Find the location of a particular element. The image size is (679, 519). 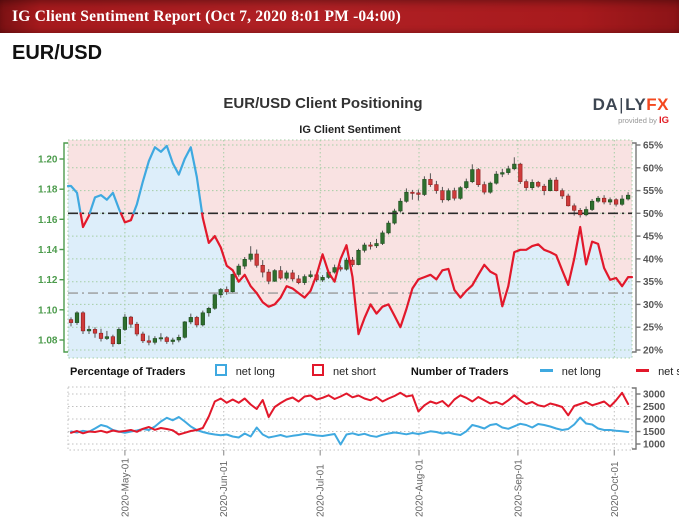

ig-logo: IG is located at coordinates (663, 120).